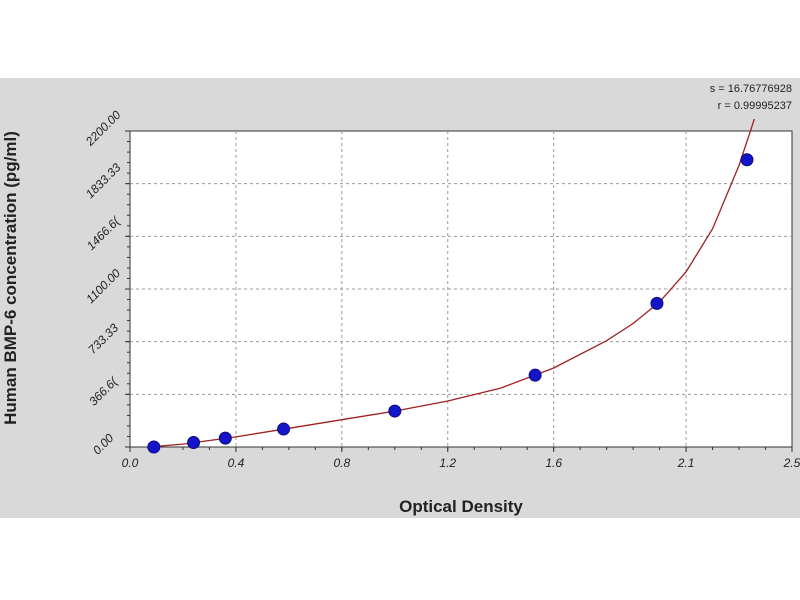  What do you see at coordinates (103, 129) in the screenshot?
I see `y-tick-label: 2200.00` at bounding box center [103, 129].